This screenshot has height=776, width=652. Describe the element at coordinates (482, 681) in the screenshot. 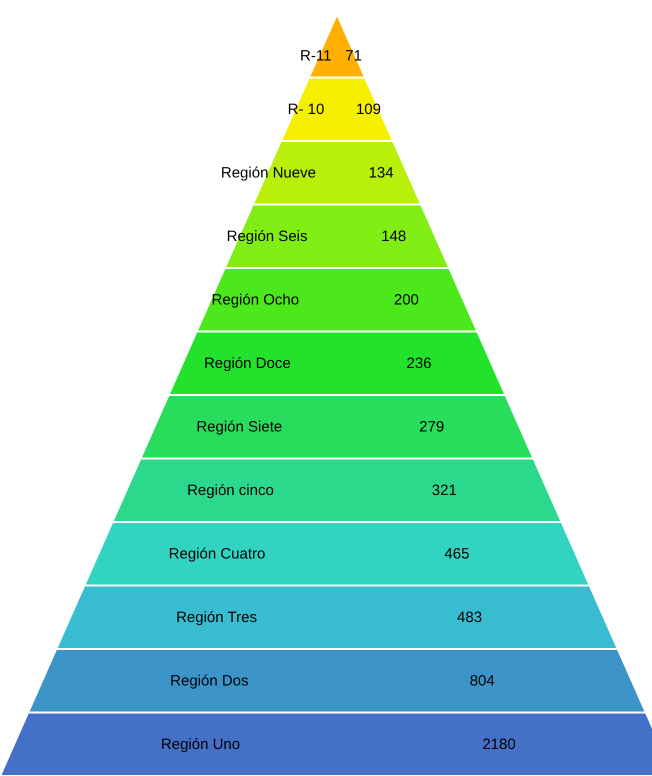

I see `data-label: 804` at that location.